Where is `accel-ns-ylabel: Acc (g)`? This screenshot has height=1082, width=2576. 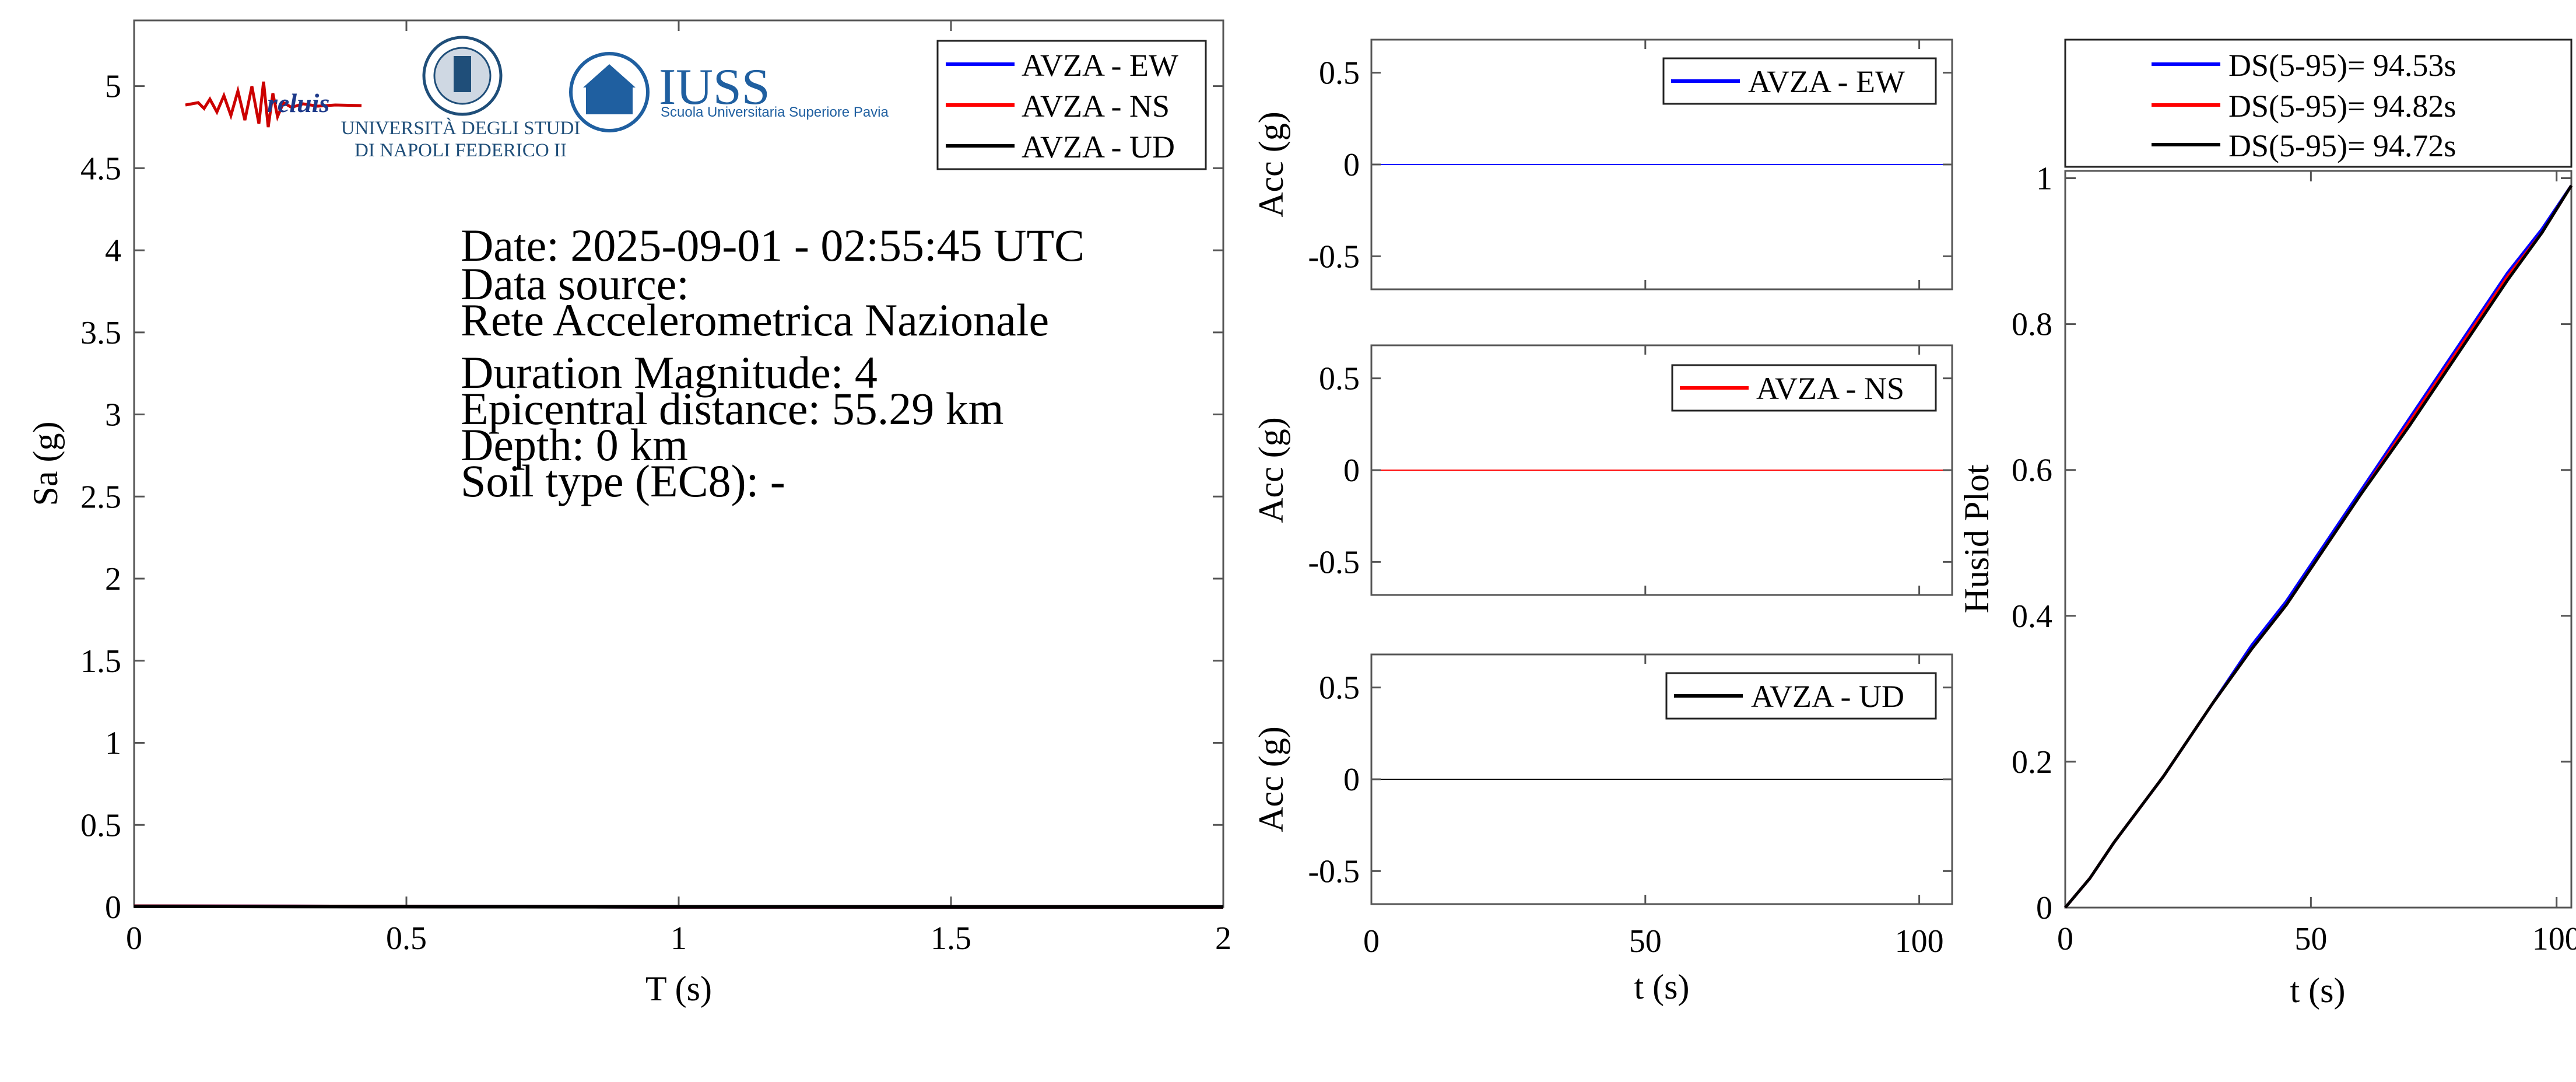
accel-ns-ylabel: Acc (g) is located at coordinates (1271, 470).